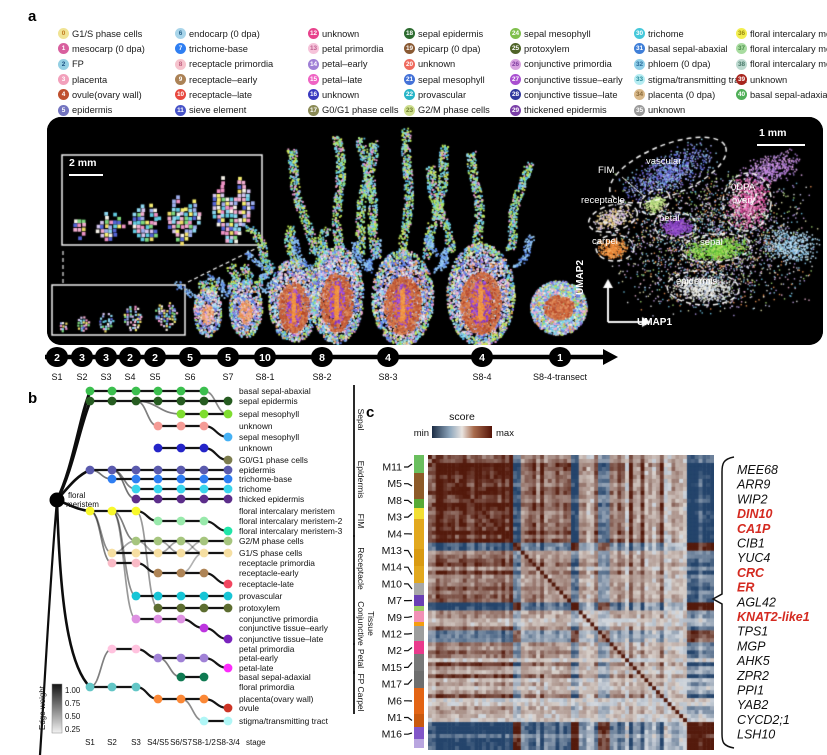 The image size is (827, 755). I want to click on timeline-node: 1 S8-4-transect, so click(560, 364).